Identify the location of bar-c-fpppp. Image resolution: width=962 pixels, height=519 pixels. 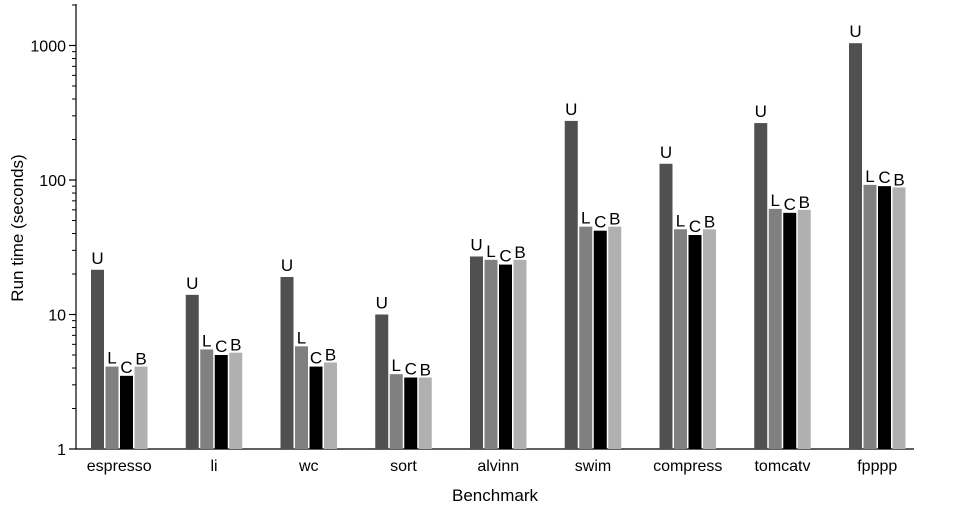
(884, 317).